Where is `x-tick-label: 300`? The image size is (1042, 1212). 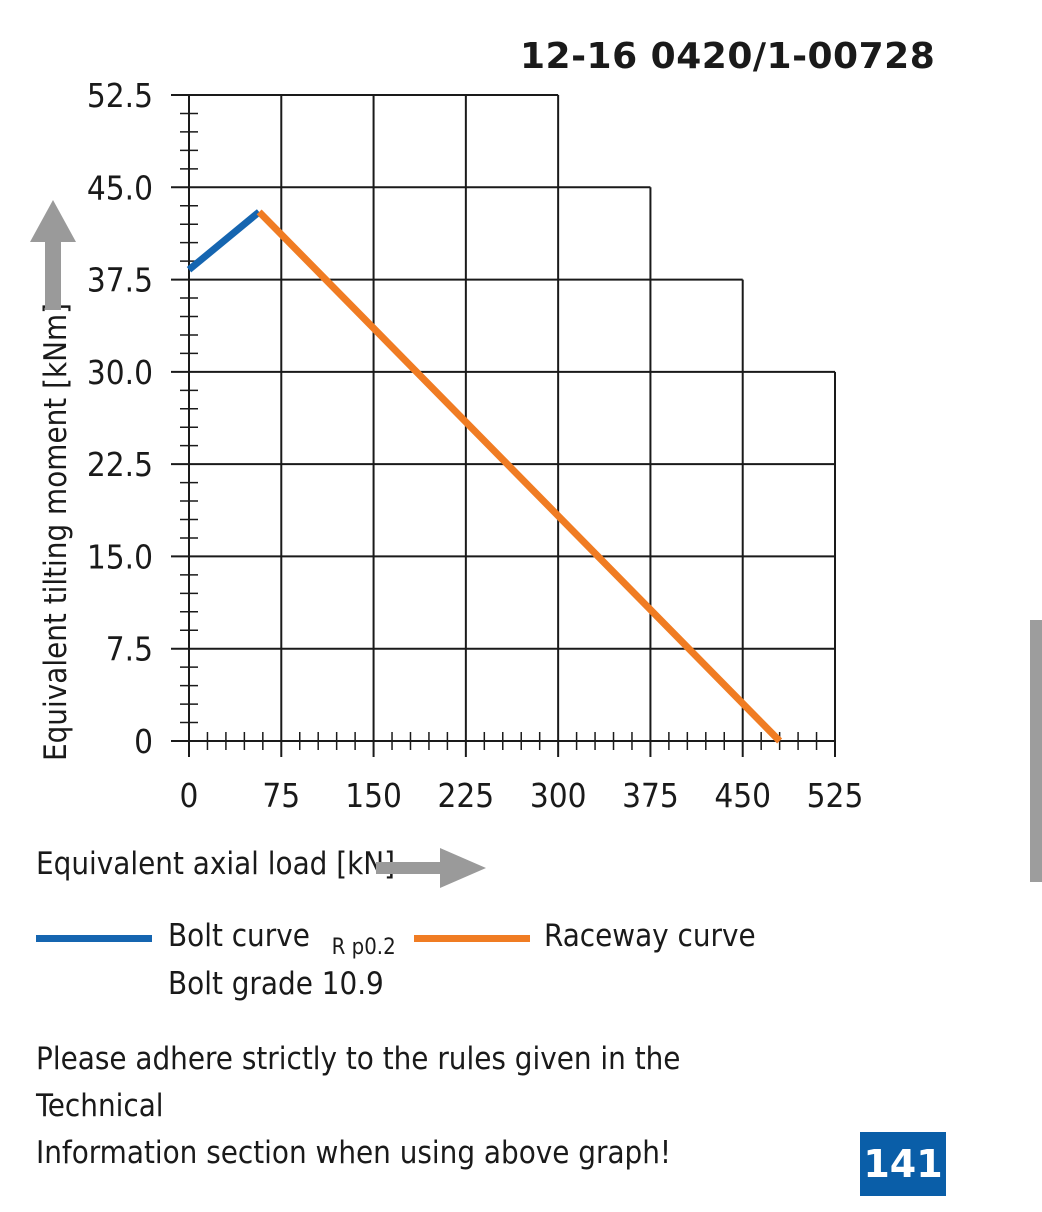
x-tick-label: 300 is located at coordinates (558, 795).